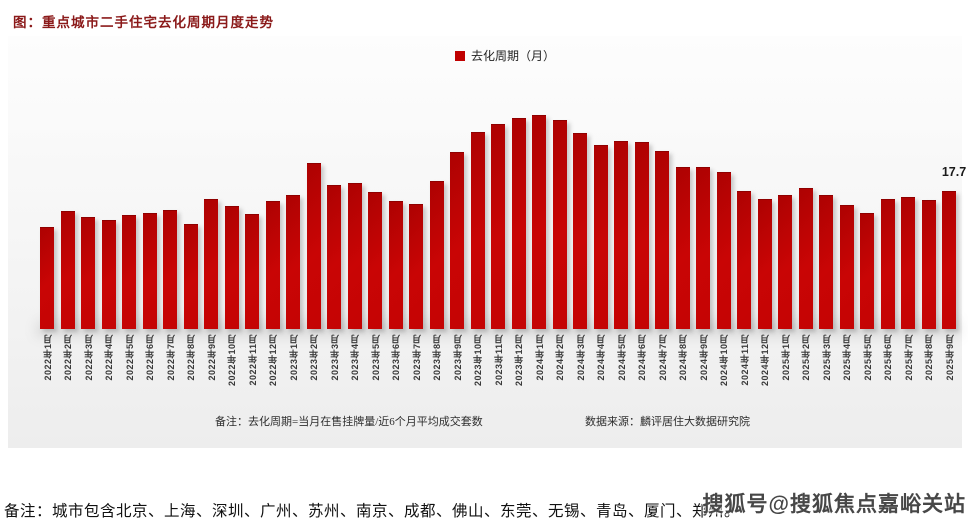 The height and width of the screenshot is (527, 968). I want to click on x-axis-label: 2025年4月, so click(847, 357).